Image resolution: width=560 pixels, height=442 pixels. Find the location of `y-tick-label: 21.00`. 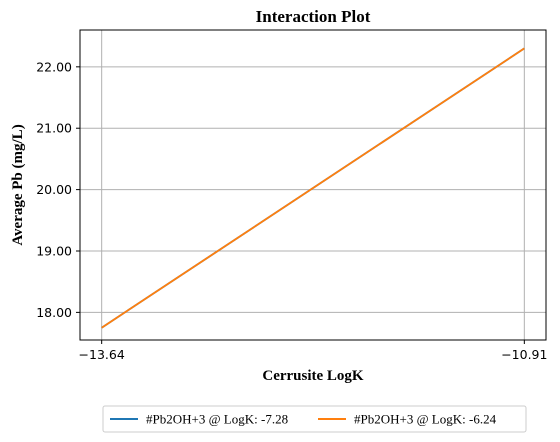

y-tick-label: 21.00 is located at coordinates (54, 128).